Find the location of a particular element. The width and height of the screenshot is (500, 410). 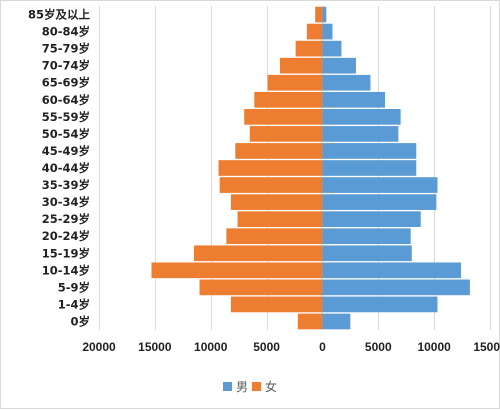

category-label: 80-84岁 is located at coordinates (66, 32).